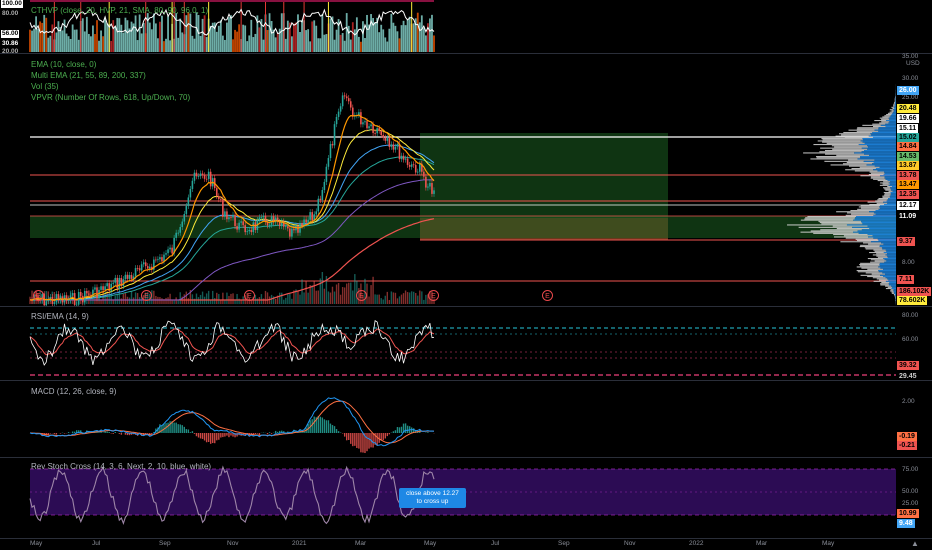 The height and width of the screenshot is (550, 932). I want to click on price-tick-8: 8.00, so click(908, 262).